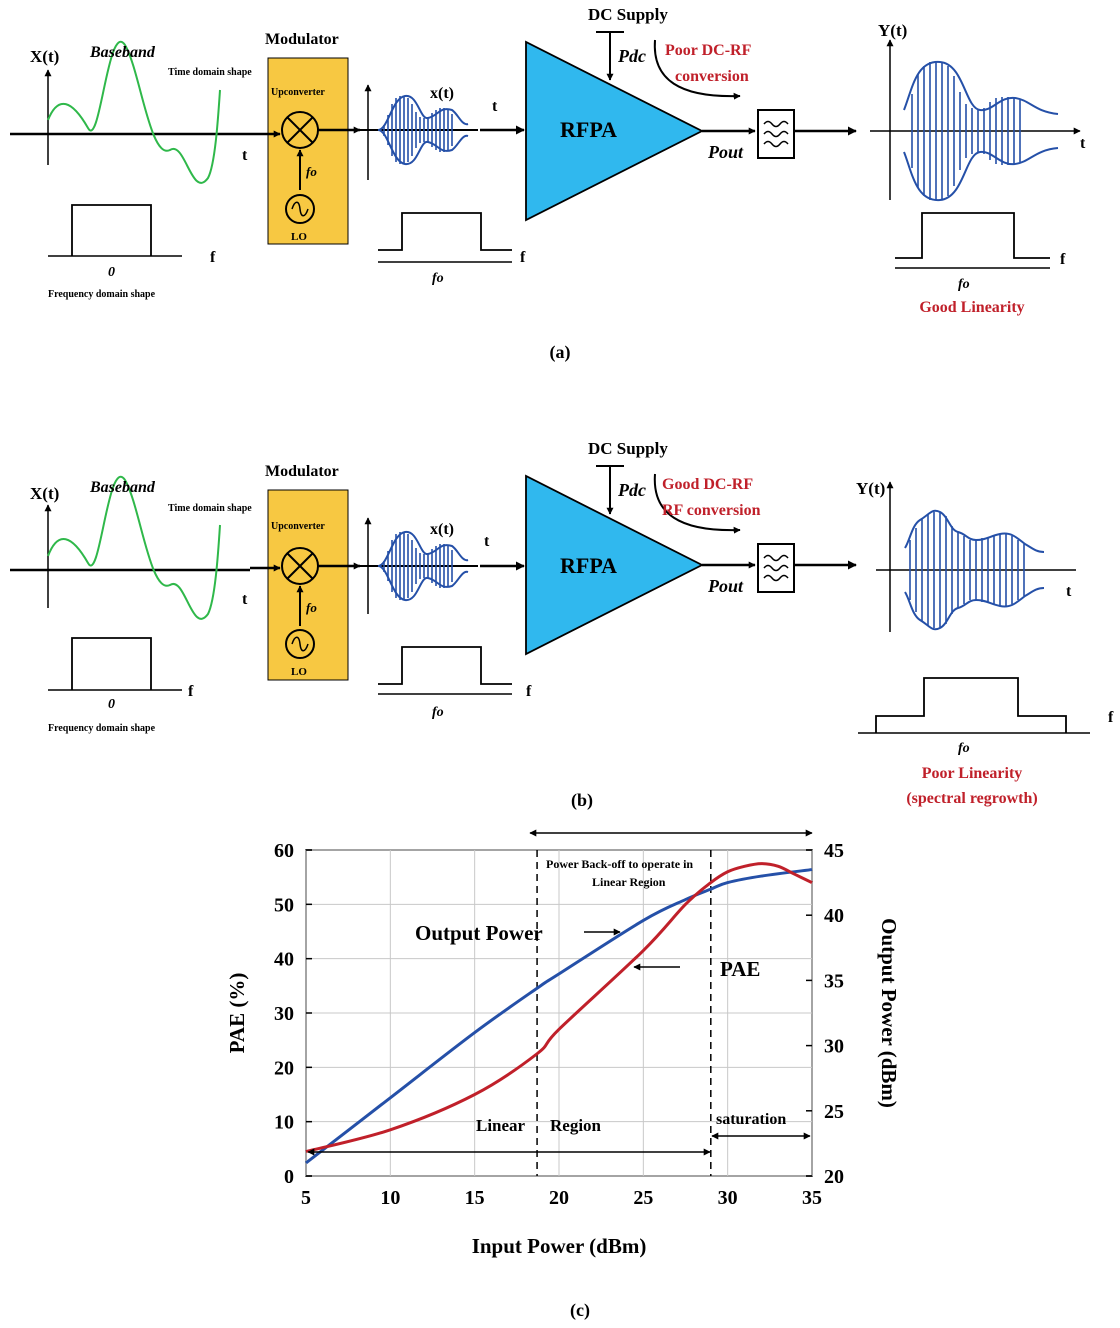  What do you see at coordinates (284, 1123) in the screenshot?
I see `y-left-tick-label: 10` at bounding box center [284, 1123].